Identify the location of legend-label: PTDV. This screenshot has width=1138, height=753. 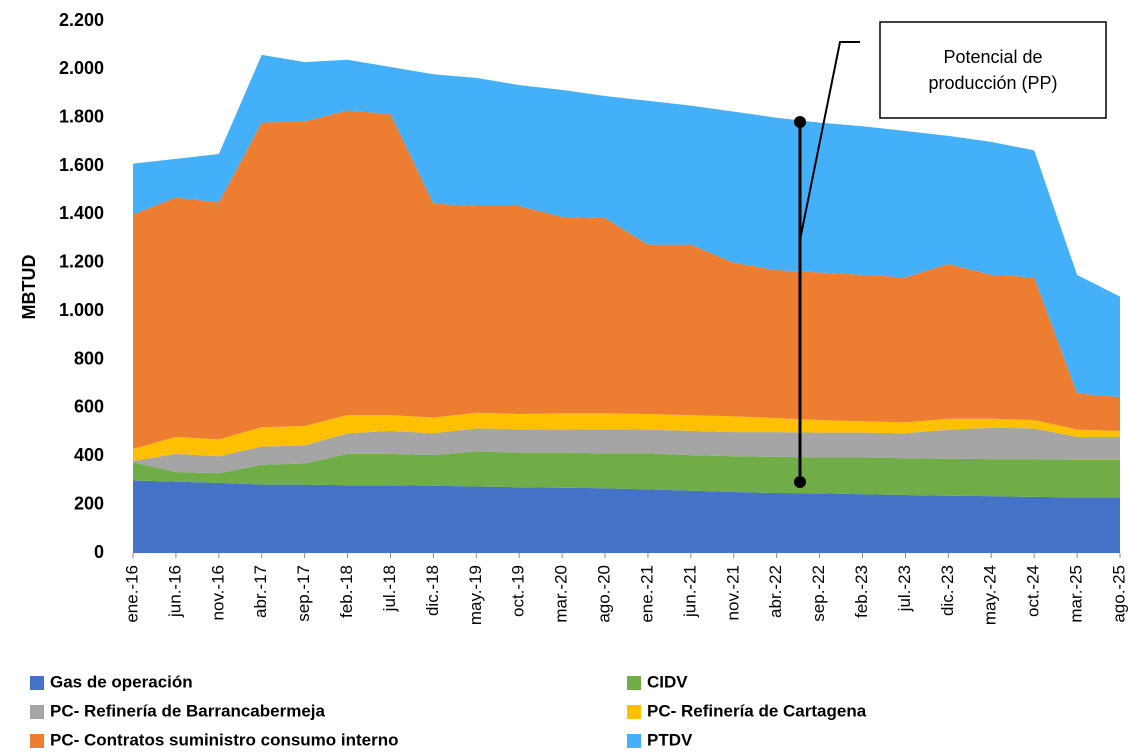
(670, 739).